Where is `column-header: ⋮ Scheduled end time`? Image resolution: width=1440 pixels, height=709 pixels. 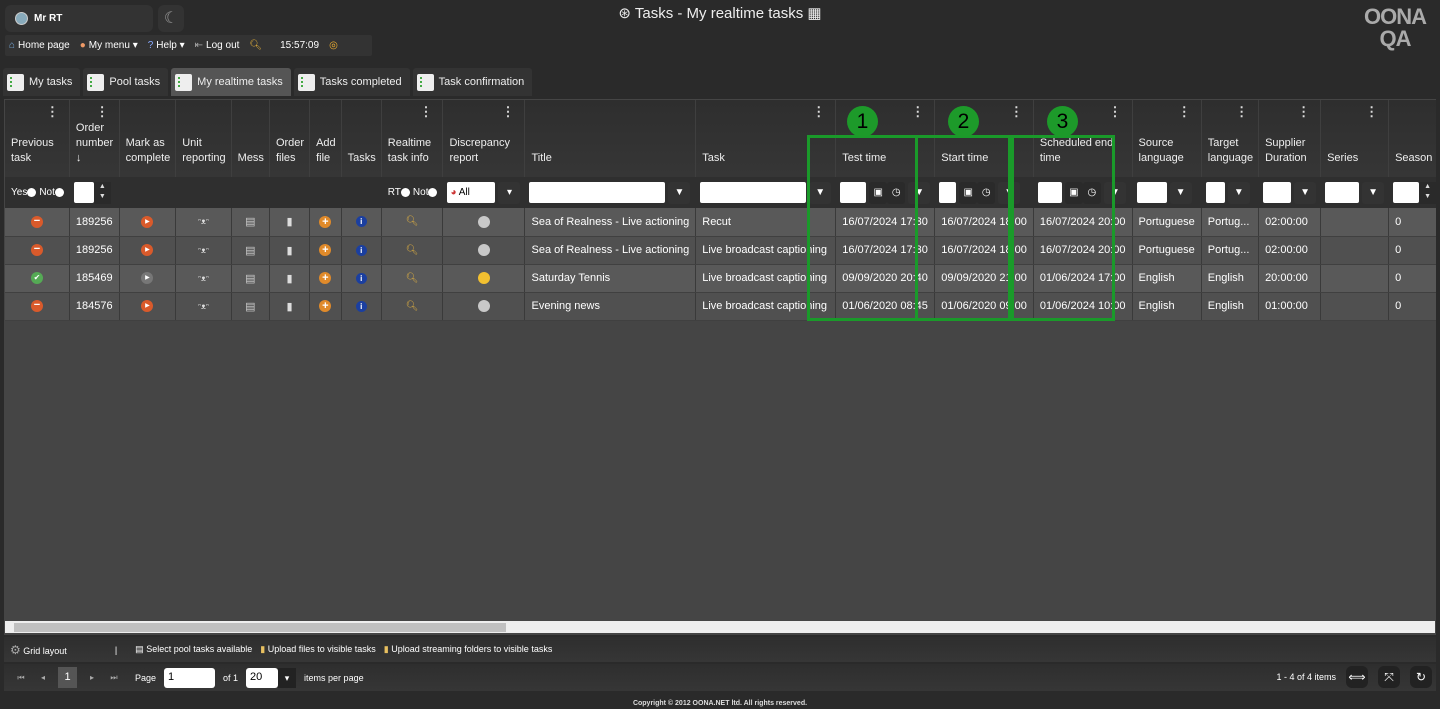
column-header: ⋮ Scheduled end time is located at coordinates (1083, 138).